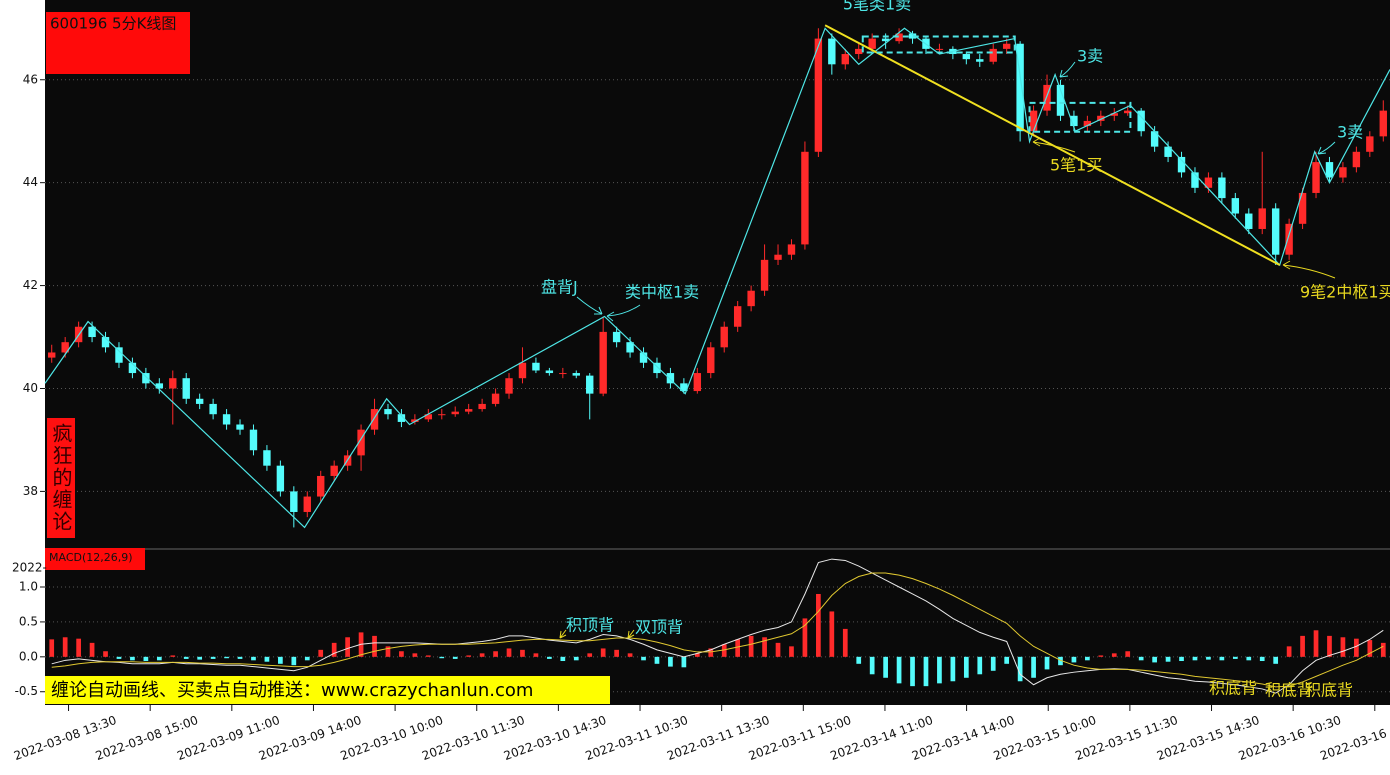 The image size is (1390, 775). Describe the element at coordinates (29, 568) in the screenshot. I see `cut-label: 2022-` at that location.